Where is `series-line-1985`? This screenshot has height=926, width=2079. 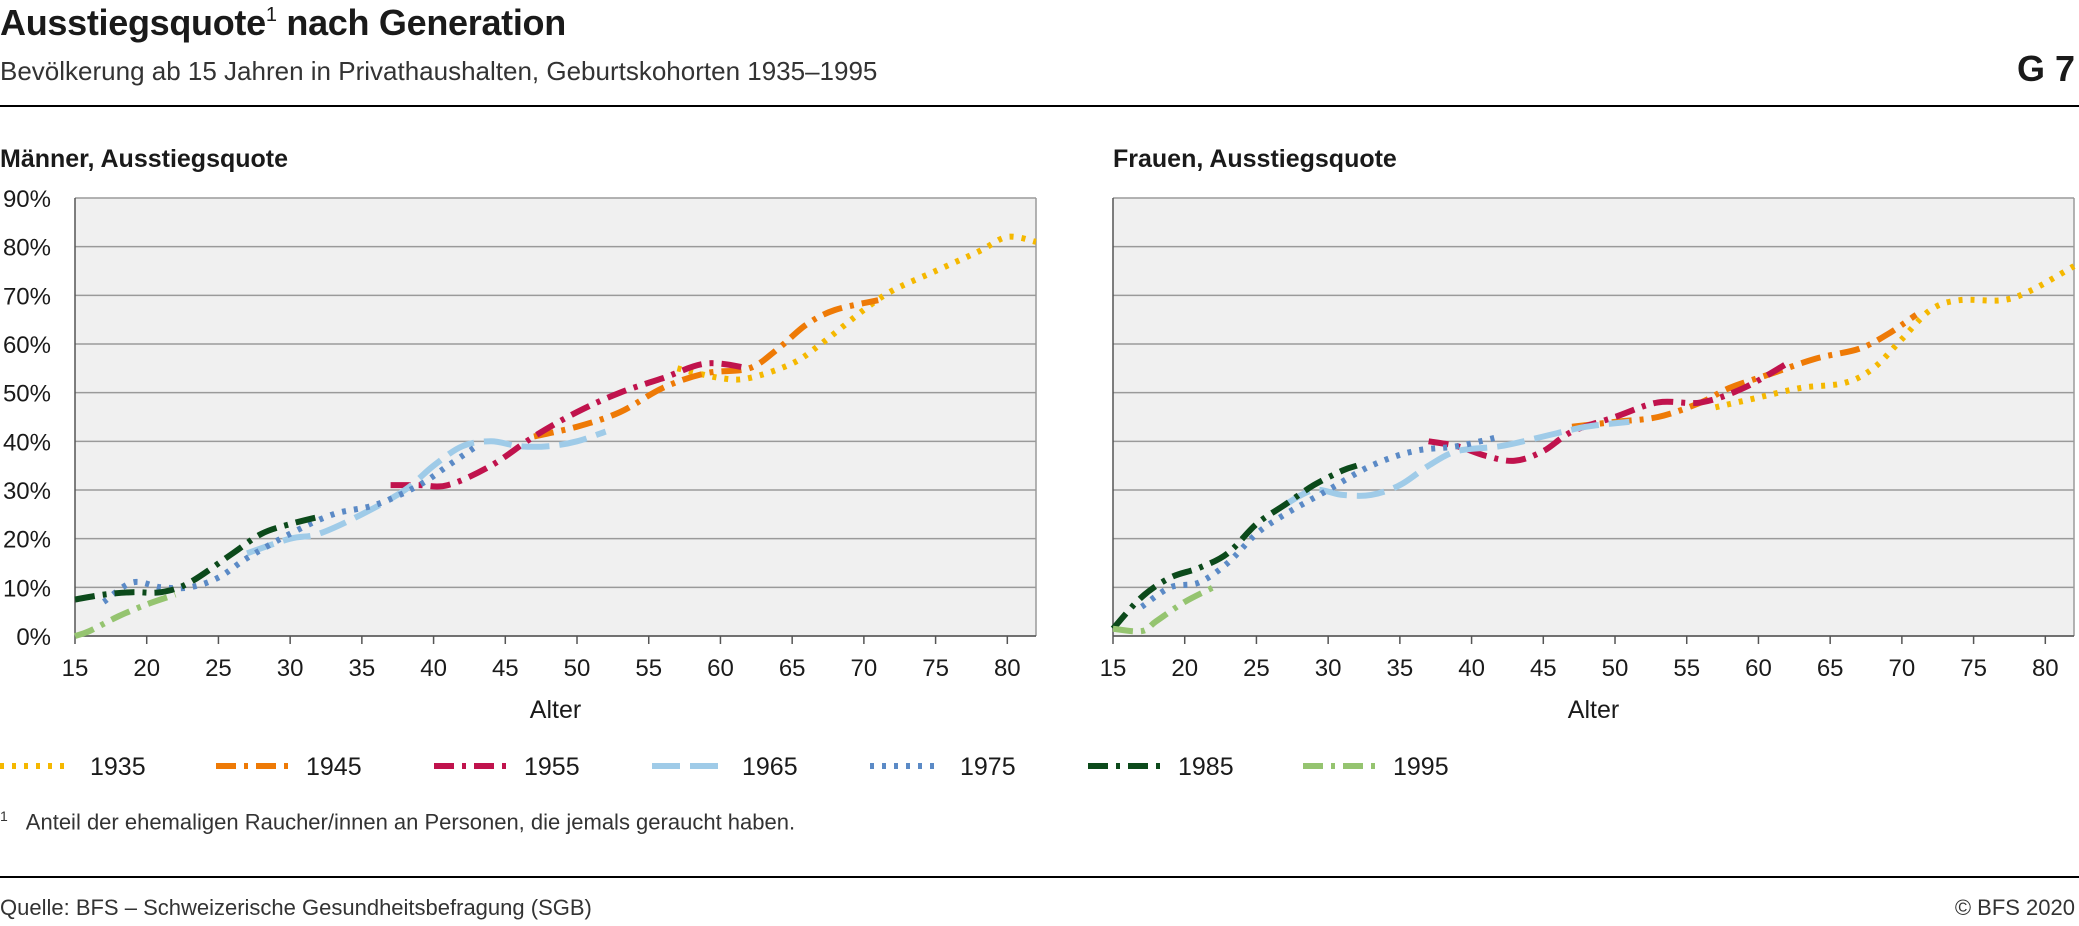 series-line-1985 is located at coordinates (1234, 546).